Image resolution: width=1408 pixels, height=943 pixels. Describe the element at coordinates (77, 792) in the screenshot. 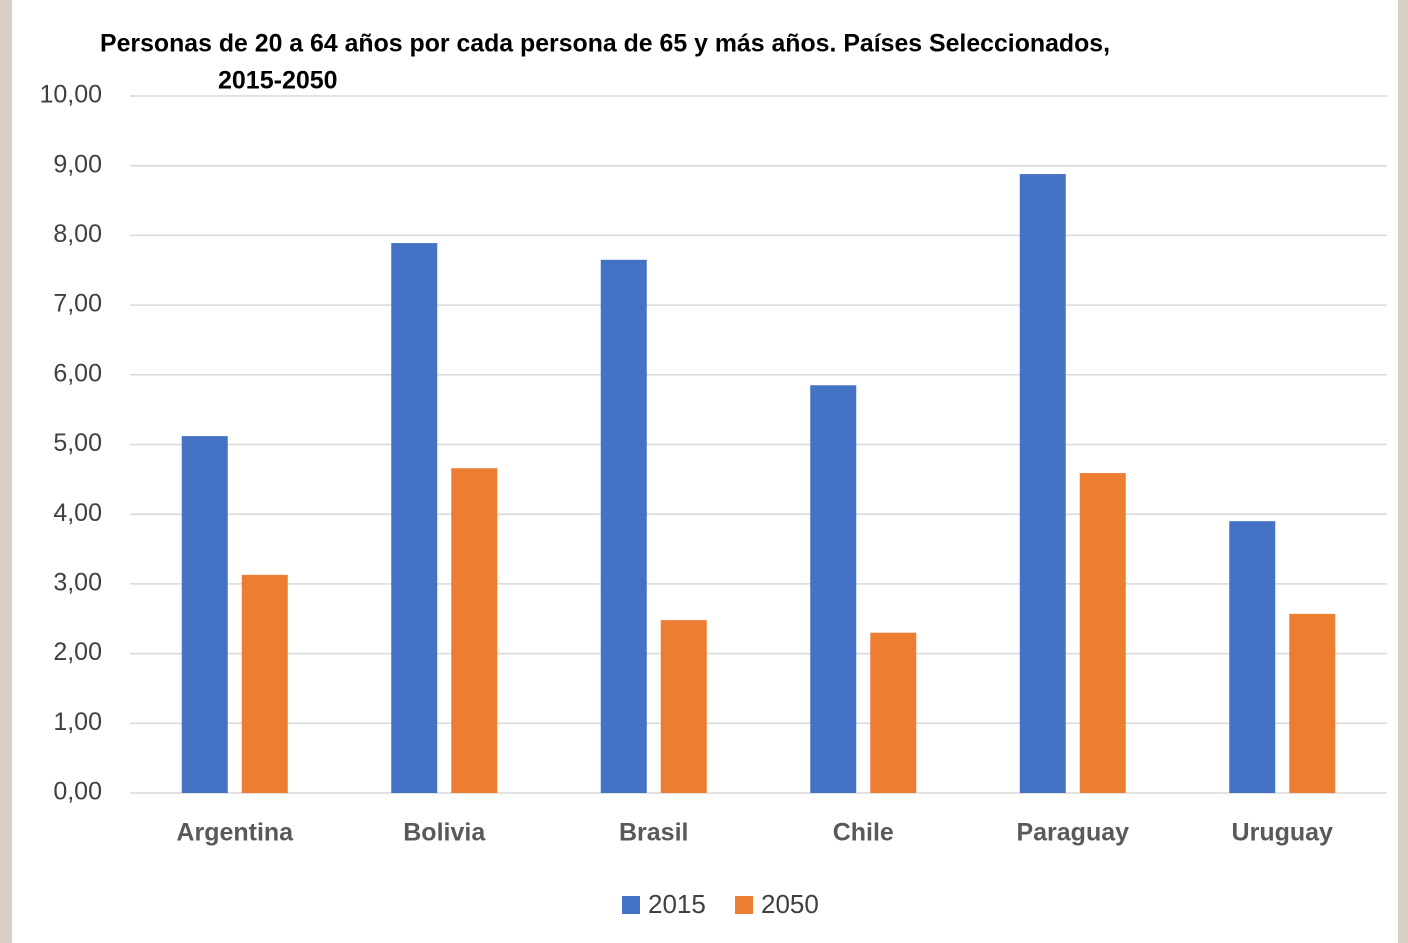

I see `y-tick-label: 0,00` at that location.